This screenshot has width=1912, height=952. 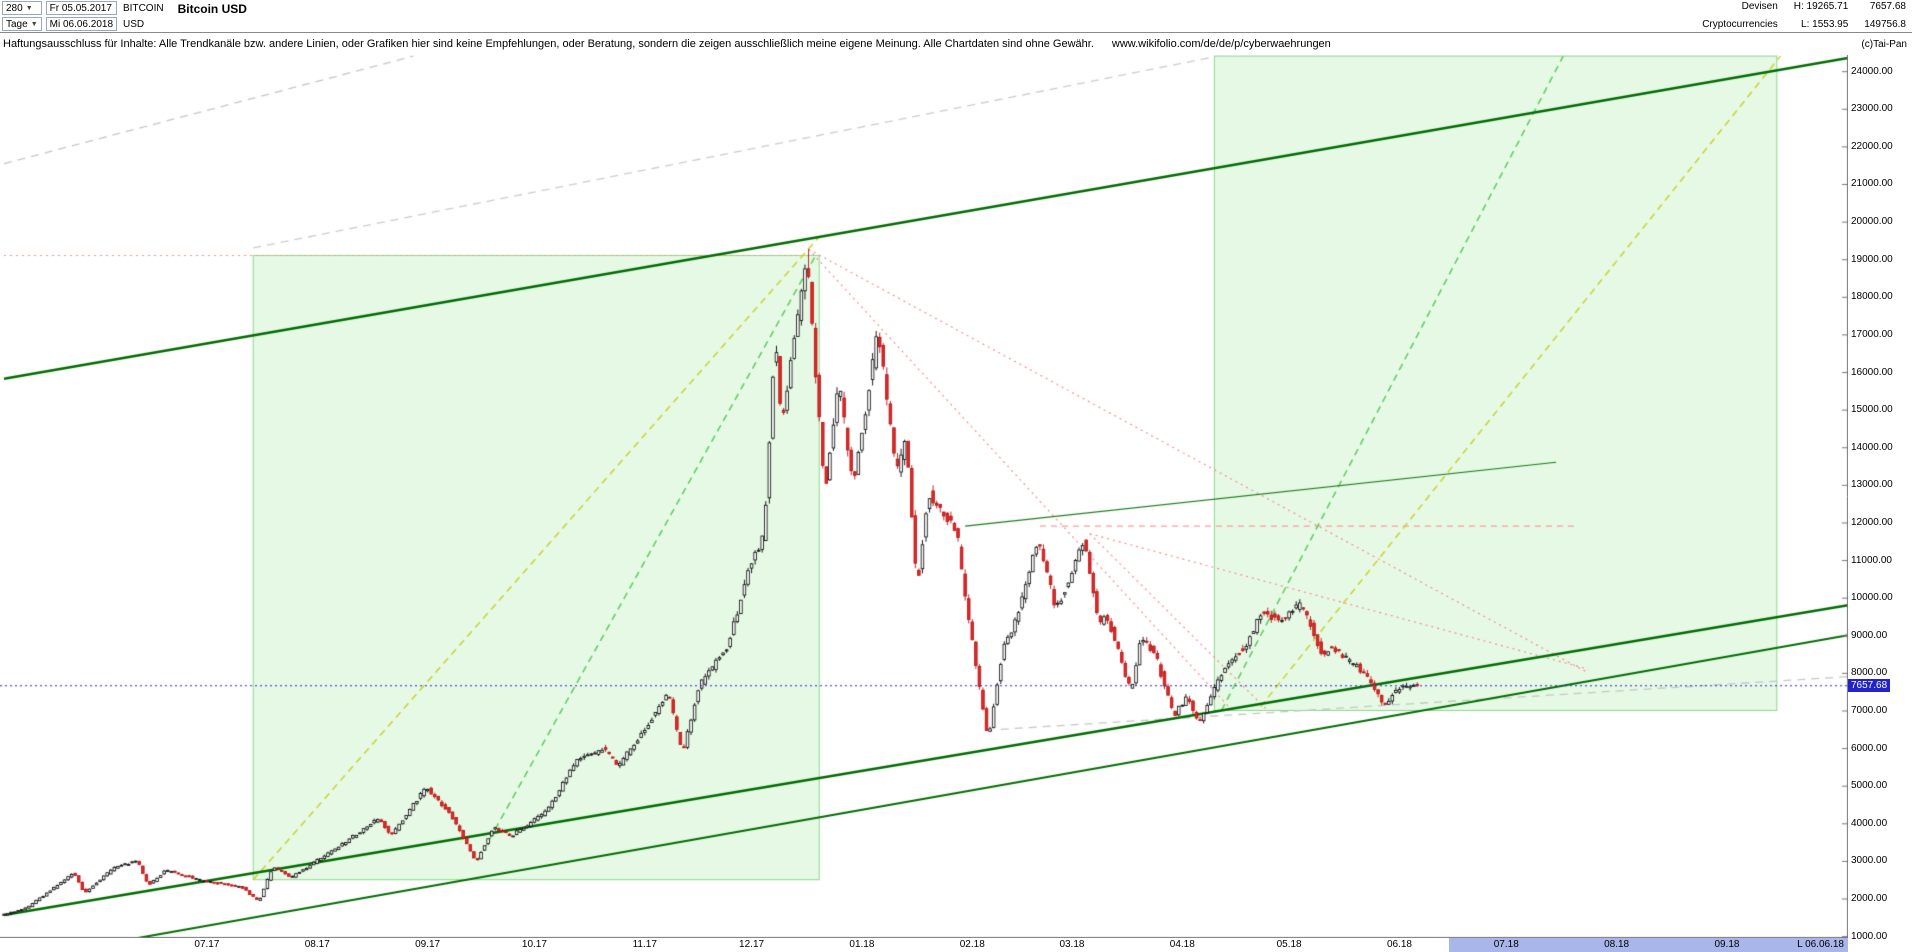 I want to click on start-date-value: Fr 05.05.2017, so click(x=80, y=8).